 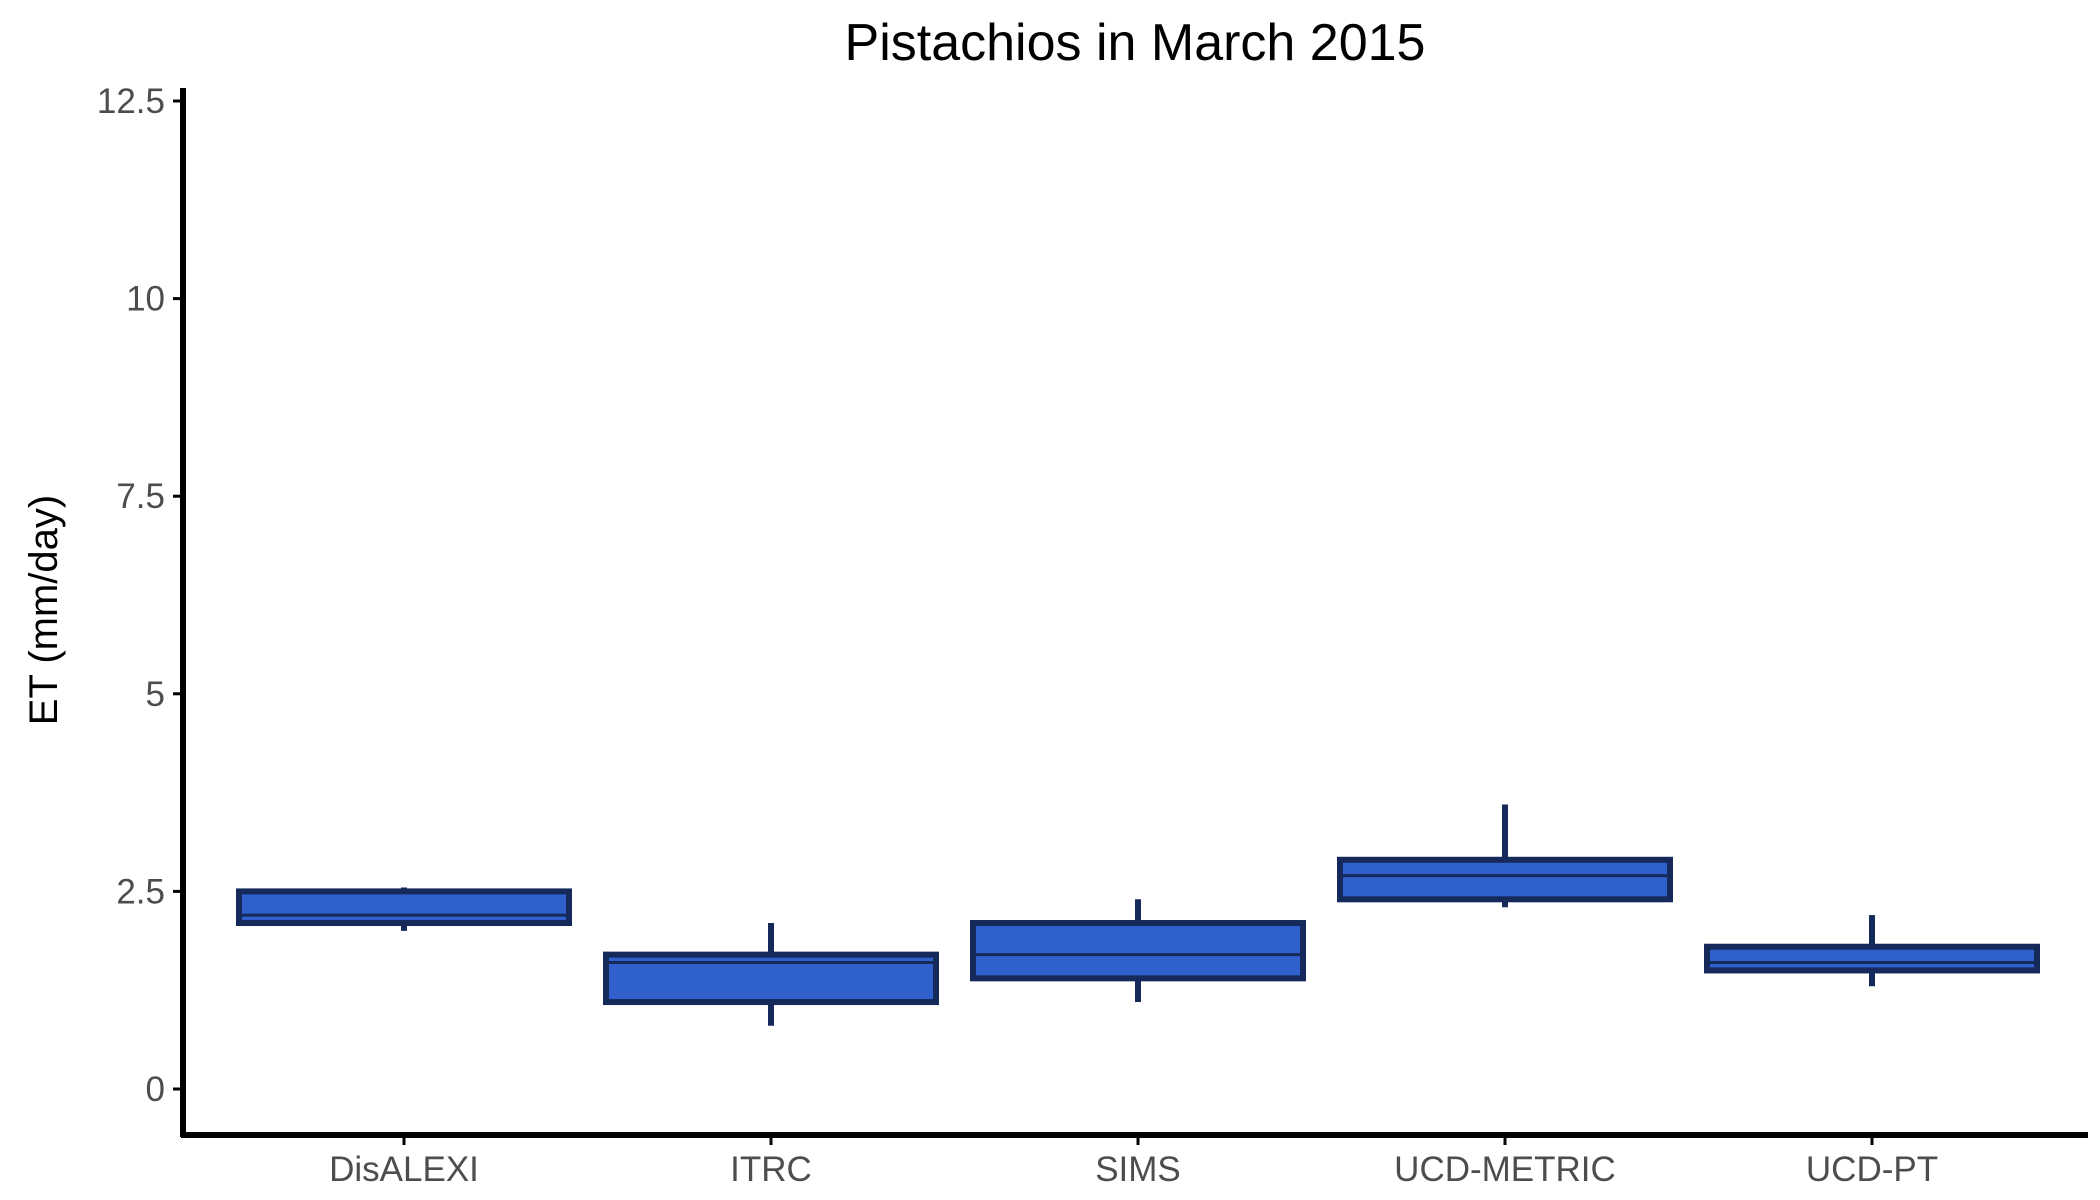 I want to click on y-tick-label: 2.5, so click(x=140, y=891).